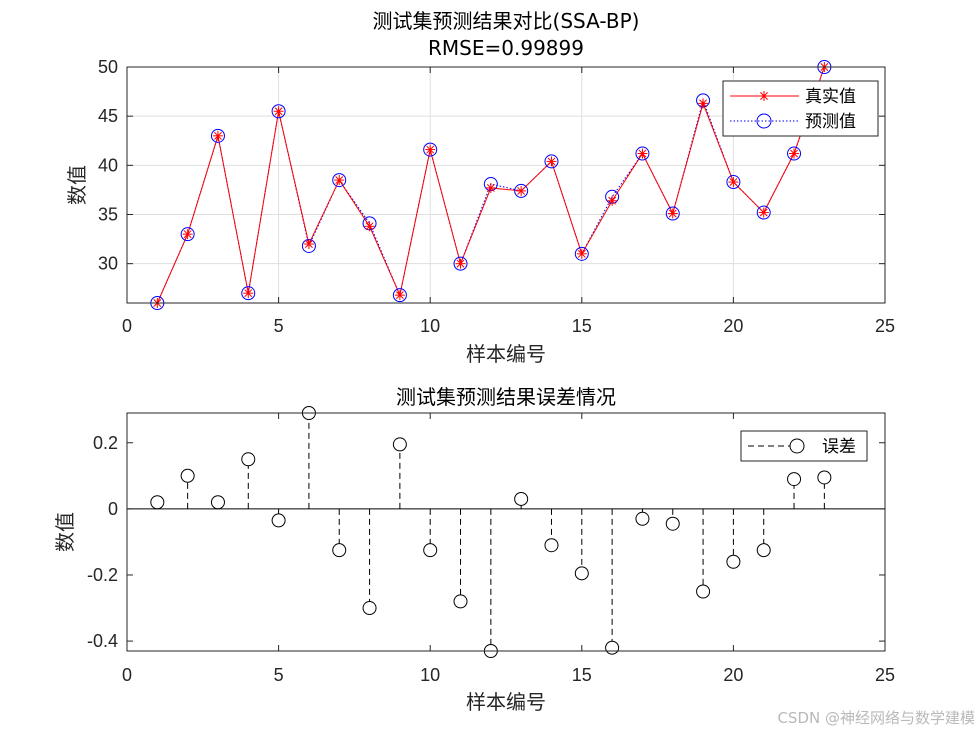 The width and height of the screenshot is (980, 735). What do you see at coordinates (108, 116) in the screenshot?
I see `y-tick-label: 45` at bounding box center [108, 116].